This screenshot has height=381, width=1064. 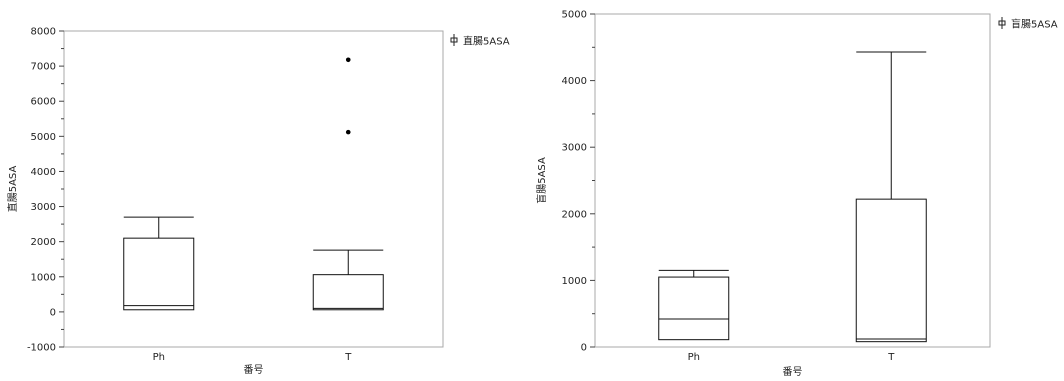 What do you see at coordinates (254, 370) in the screenshot?
I see `cl-x-axis-title: 番号` at bounding box center [254, 370].